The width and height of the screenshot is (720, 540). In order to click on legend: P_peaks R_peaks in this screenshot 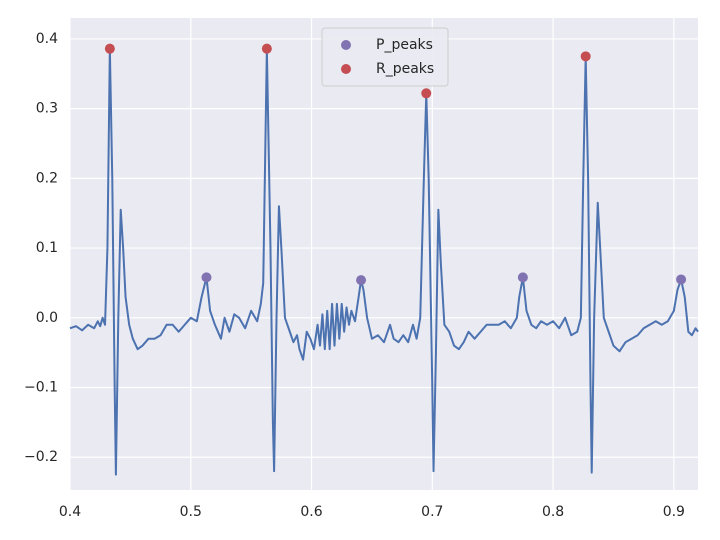, I will do `click(385, 57)`.